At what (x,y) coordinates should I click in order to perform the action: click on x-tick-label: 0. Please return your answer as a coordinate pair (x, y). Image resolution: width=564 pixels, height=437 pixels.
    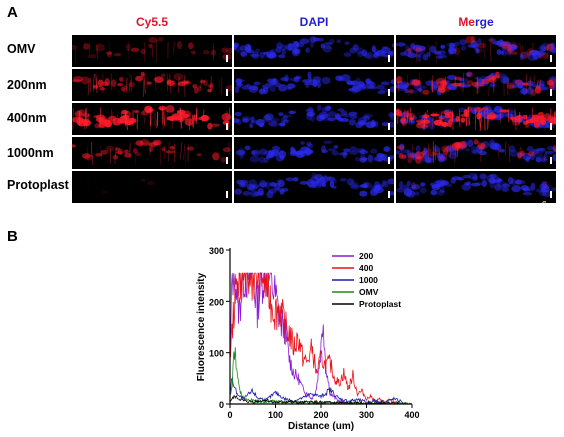
    Looking at the image, I should click on (229, 415).